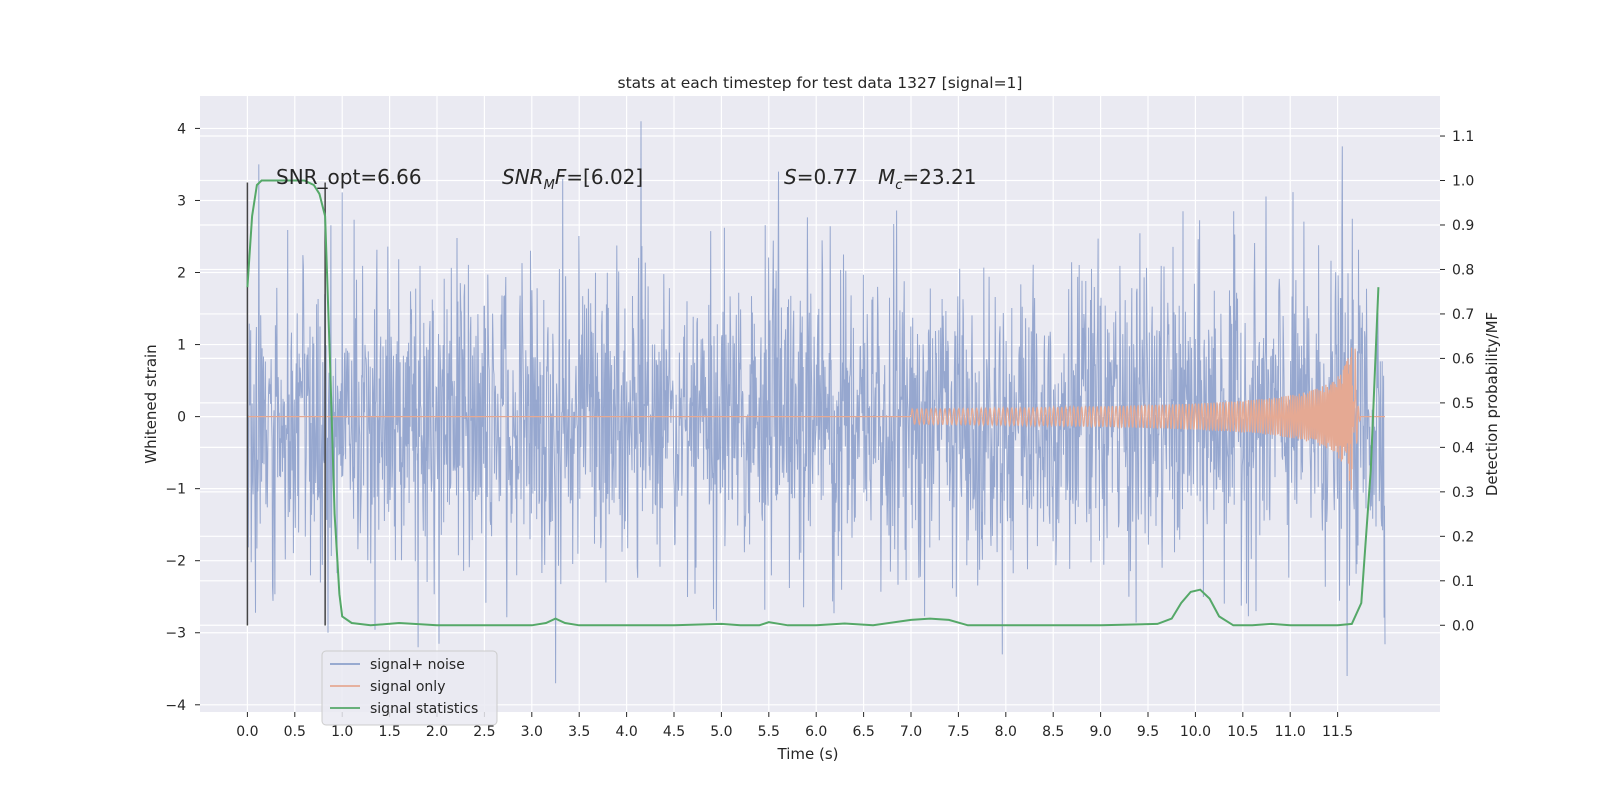  Describe the element at coordinates (342, 732) in the screenshot. I see `x-tick-label: 1.0` at that location.